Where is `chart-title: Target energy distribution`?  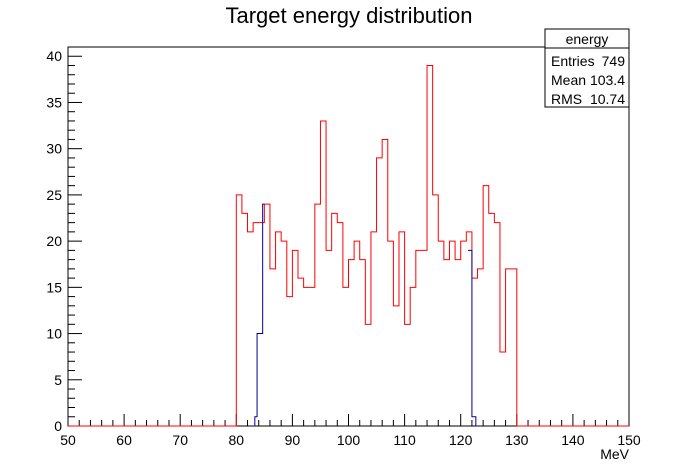 chart-title: Target energy distribution is located at coordinates (348, 15).